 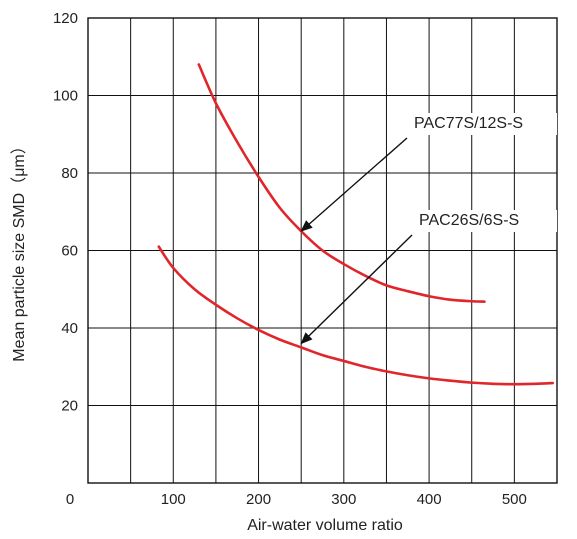 What do you see at coordinates (325, 525) in the screenshot?
I see `x-axis-label: Air-water volume ratio` at bounding box center [325, 525].